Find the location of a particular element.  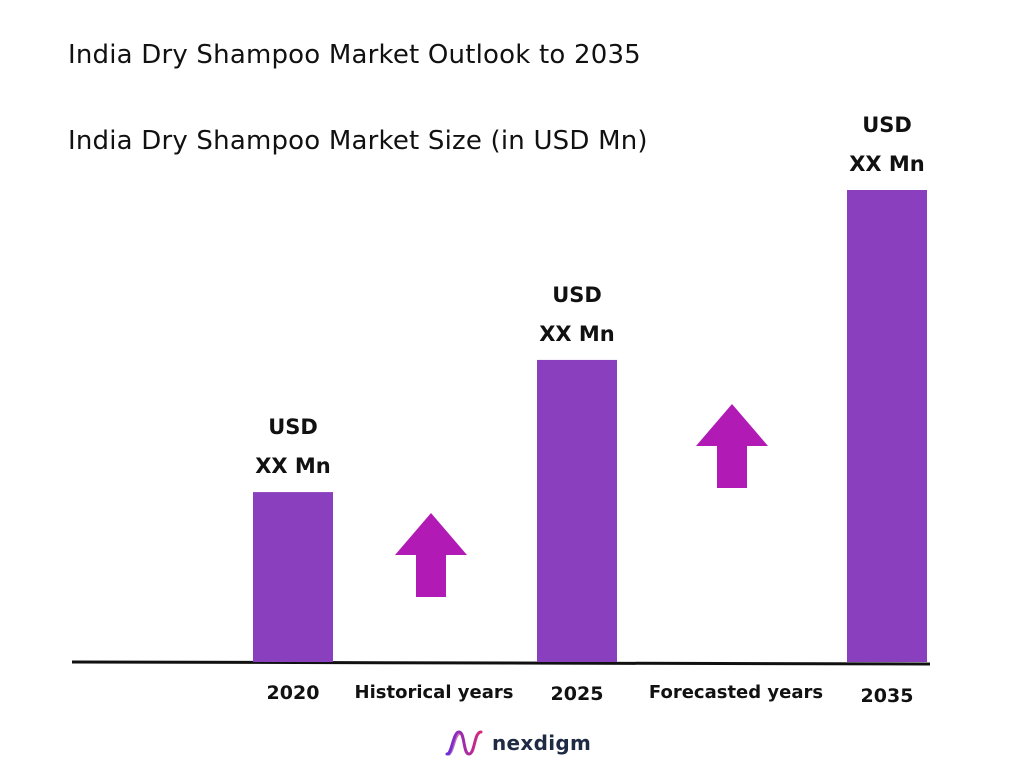

historical-years-label: Historical years is located at coordinates (434, 692).